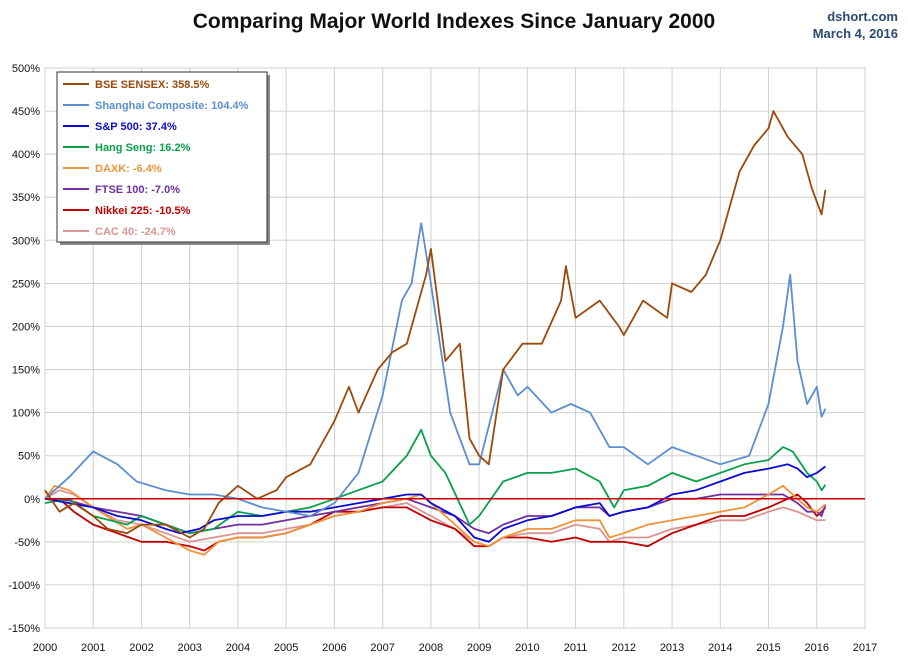 The height and width of the screenshot is (662, 908). Describe the element at coordinates (26, 69) in the screenshot. I see `y-tick-label: 500%` at that location.